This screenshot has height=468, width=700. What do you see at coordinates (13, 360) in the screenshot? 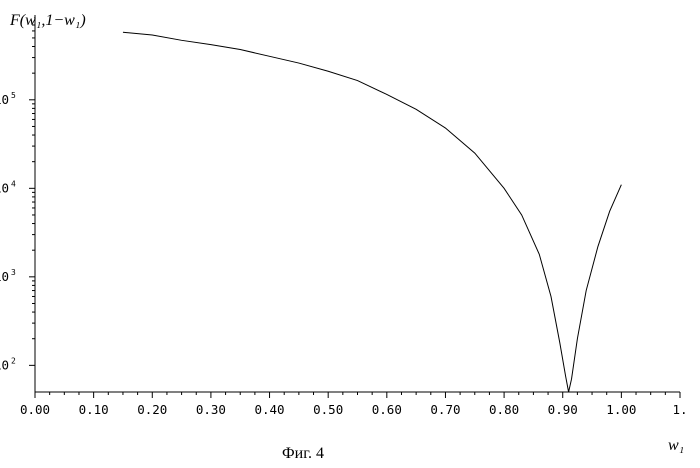
I see `y-tick-exponent: 2` at bounding box center [13, 360].